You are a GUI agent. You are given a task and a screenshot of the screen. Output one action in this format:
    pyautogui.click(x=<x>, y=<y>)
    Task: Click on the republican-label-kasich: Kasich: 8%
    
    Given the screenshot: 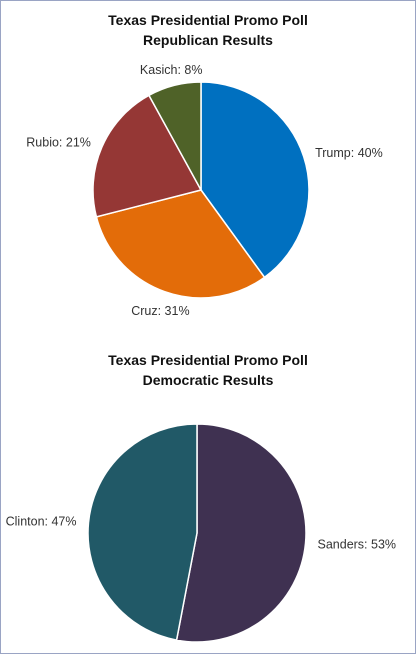 What is the action you would take?
    pyautogui.click(x=171, y=70)
    